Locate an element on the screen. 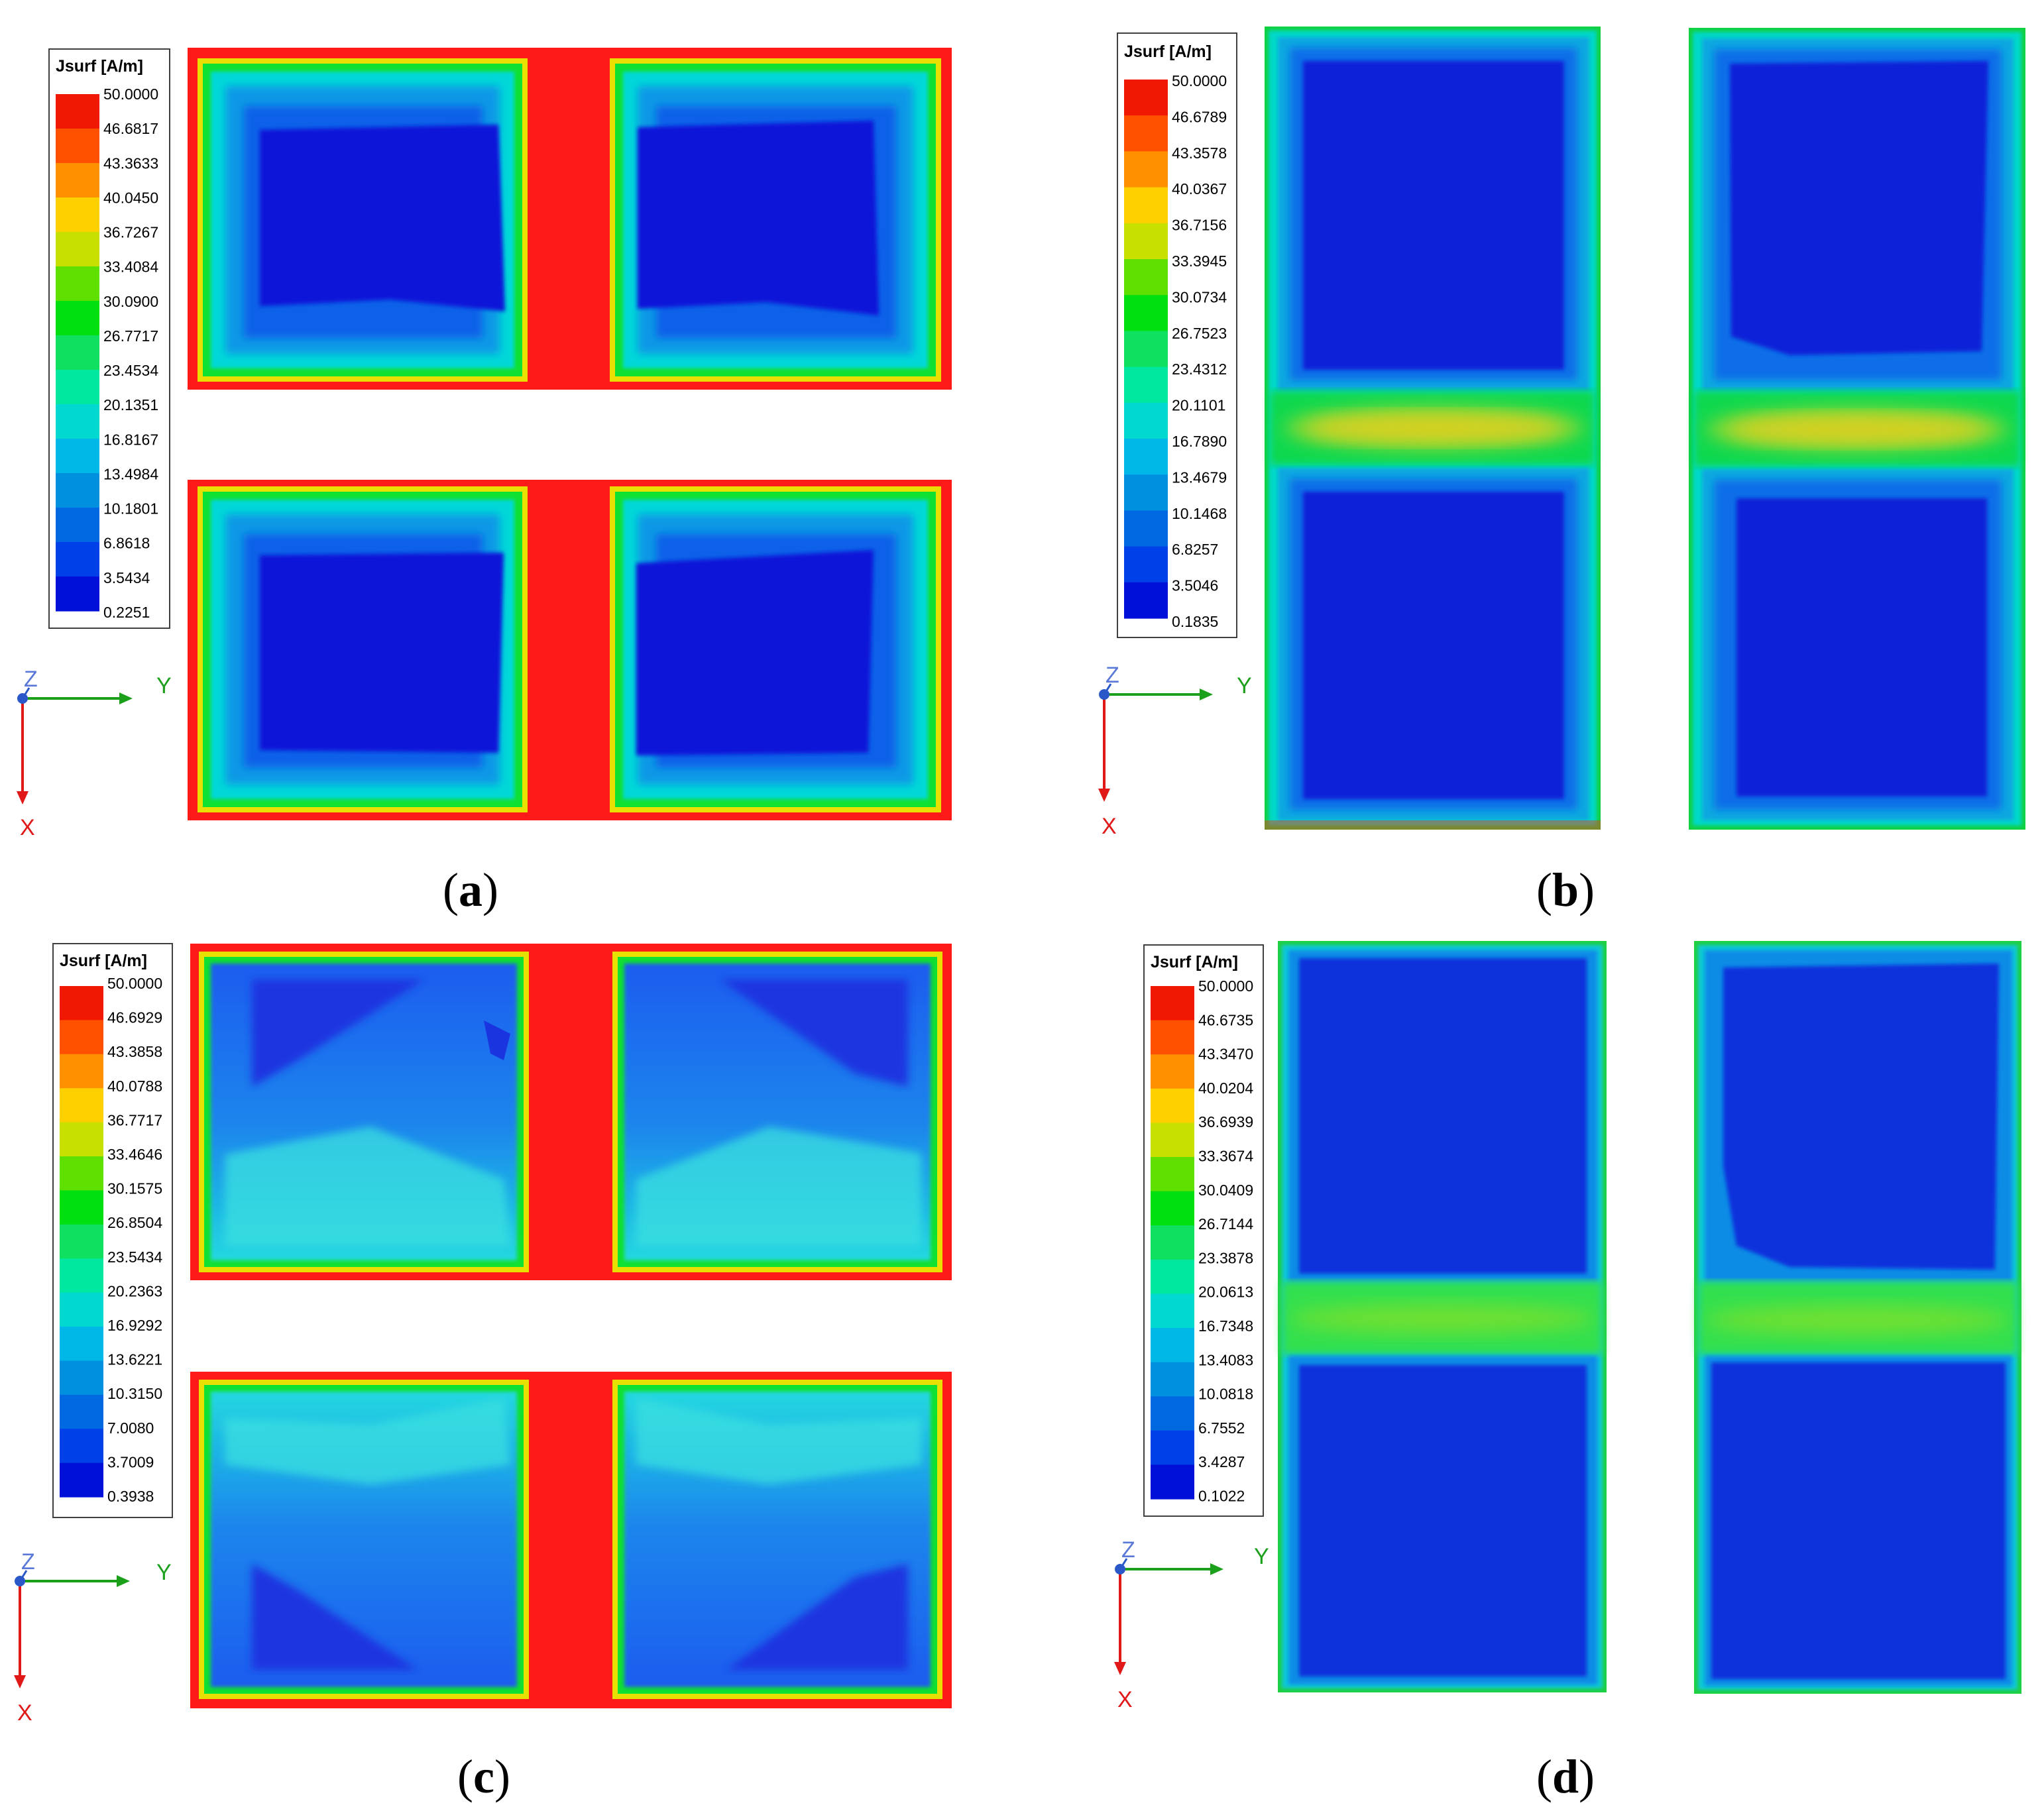 The height and width of the screenshot is (1817, 2044). legend-value-label: 16.7890 is located at coordinates (1199, 441).